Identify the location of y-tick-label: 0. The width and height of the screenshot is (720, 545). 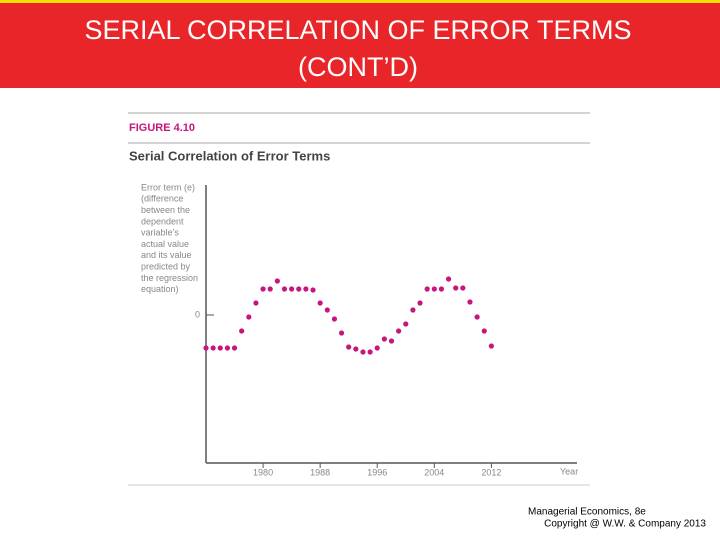
(197, 314).